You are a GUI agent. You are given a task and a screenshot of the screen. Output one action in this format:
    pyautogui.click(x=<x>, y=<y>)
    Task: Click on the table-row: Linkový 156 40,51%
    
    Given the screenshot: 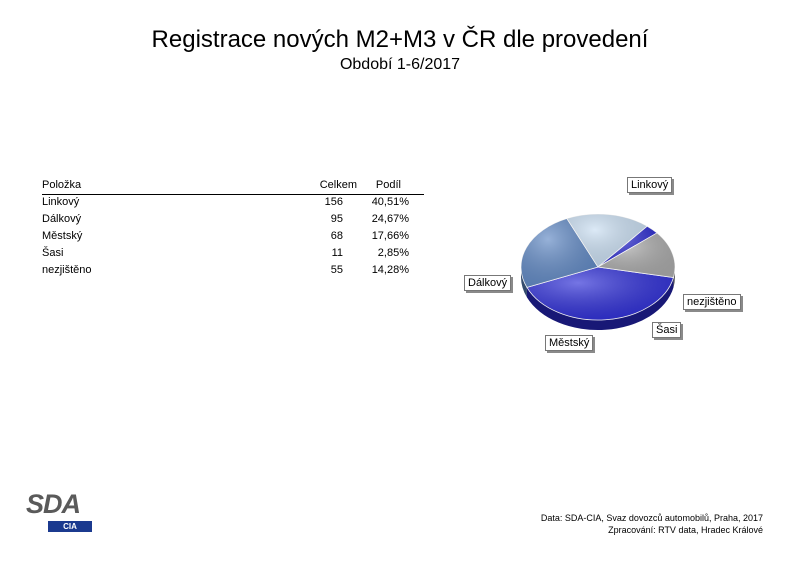 What is the action you would take?
    pyautogui.click(x=233, y=203)
    